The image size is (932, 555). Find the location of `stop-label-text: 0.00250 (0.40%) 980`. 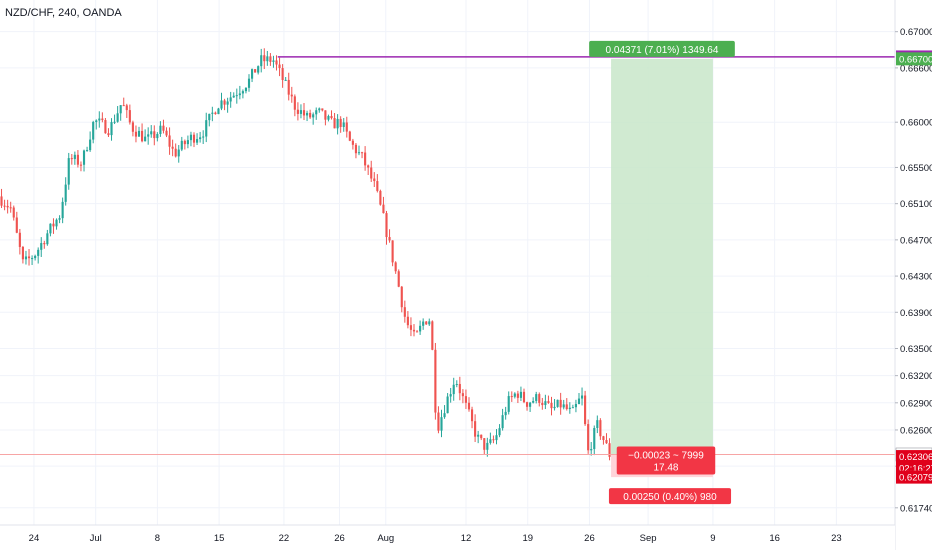

stop-label-text: 0.00250 (0.40%) 980 is located at coordinates (670, 497).